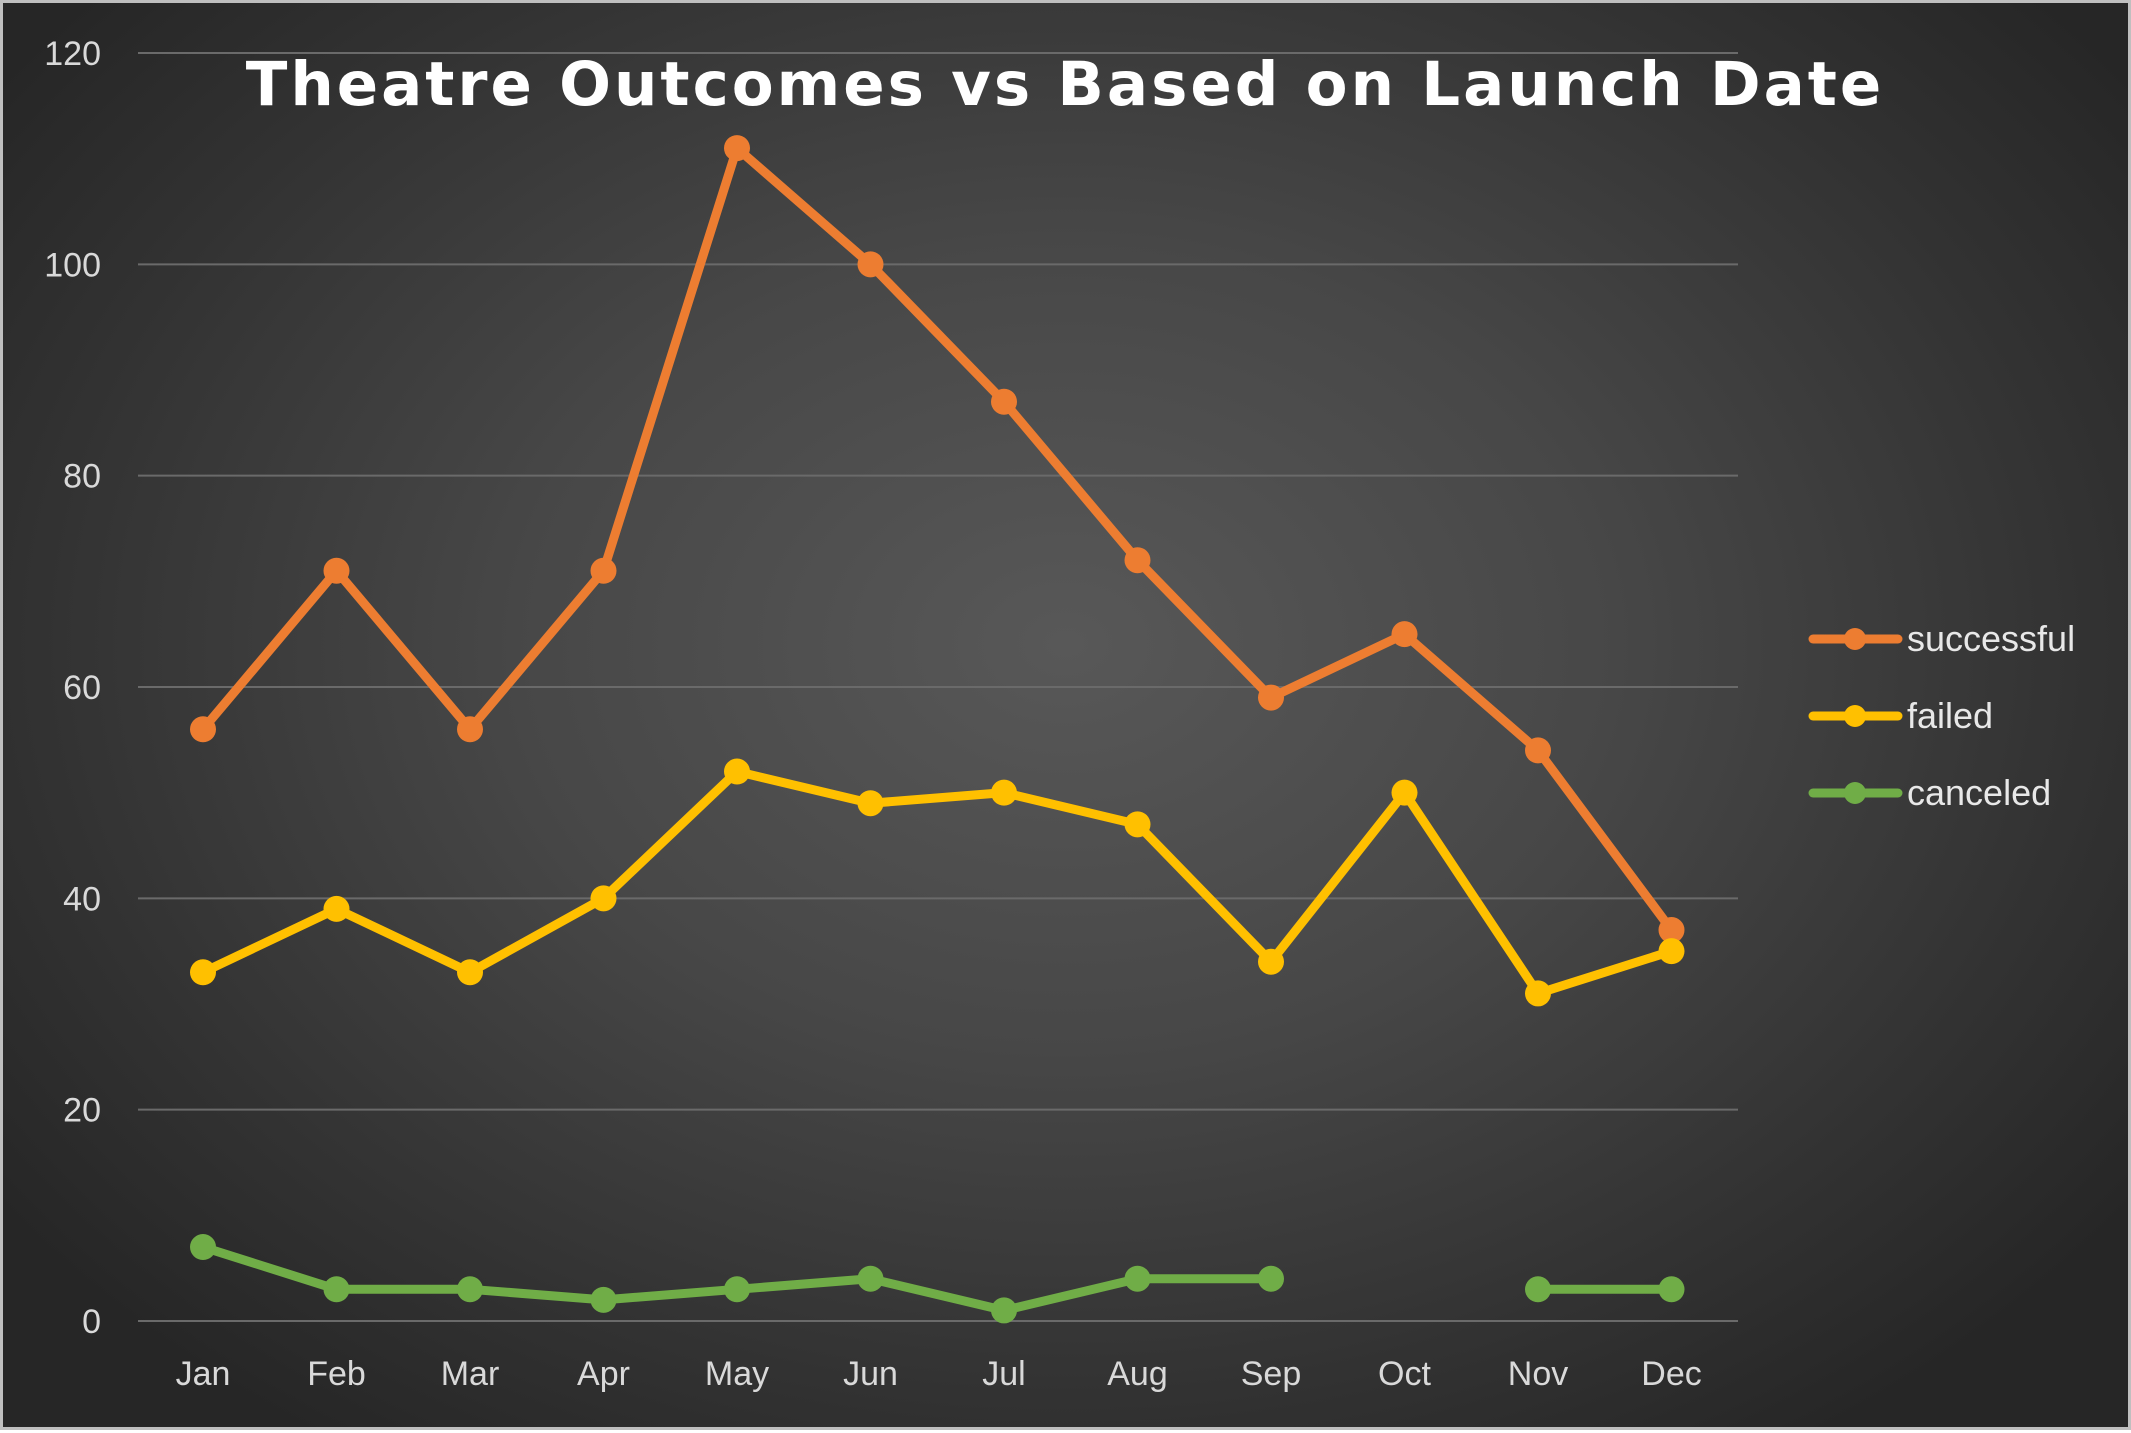 This screenshot has width=2131, height=1433. Describe the element at coordinates (1065, 84) in the screenshot. I see `chart-title: Theatre Outcomes vs Based on Launch Date` at that location.